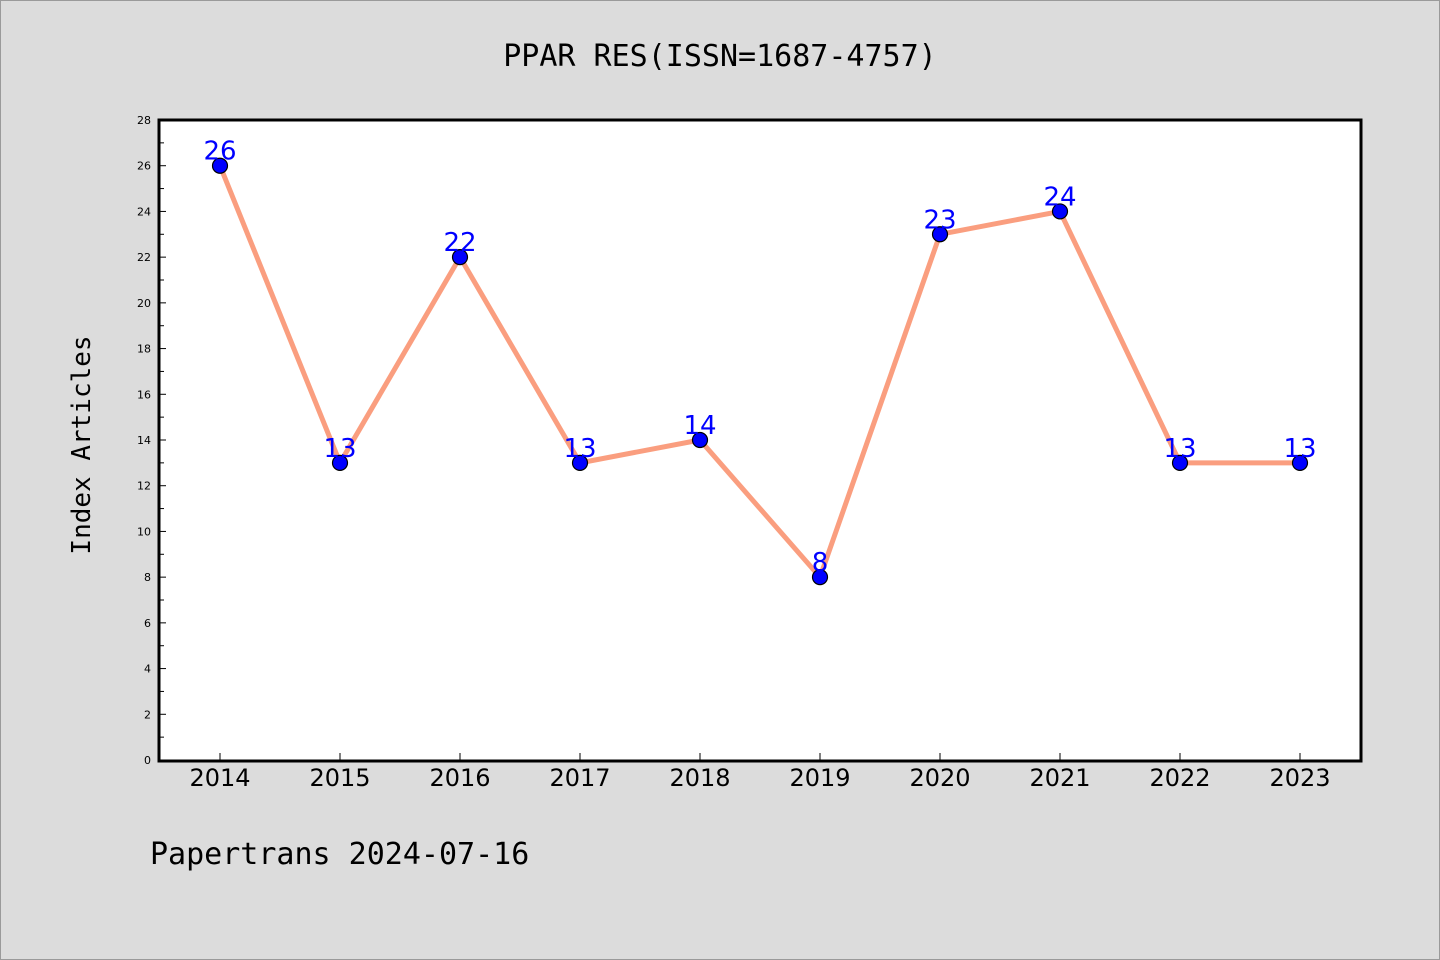 This screenshot has width=1440, height=960. Describe the element at coordinates (1179, 778) in the screenshot. I see `x-tick-label: 2022` at that location.